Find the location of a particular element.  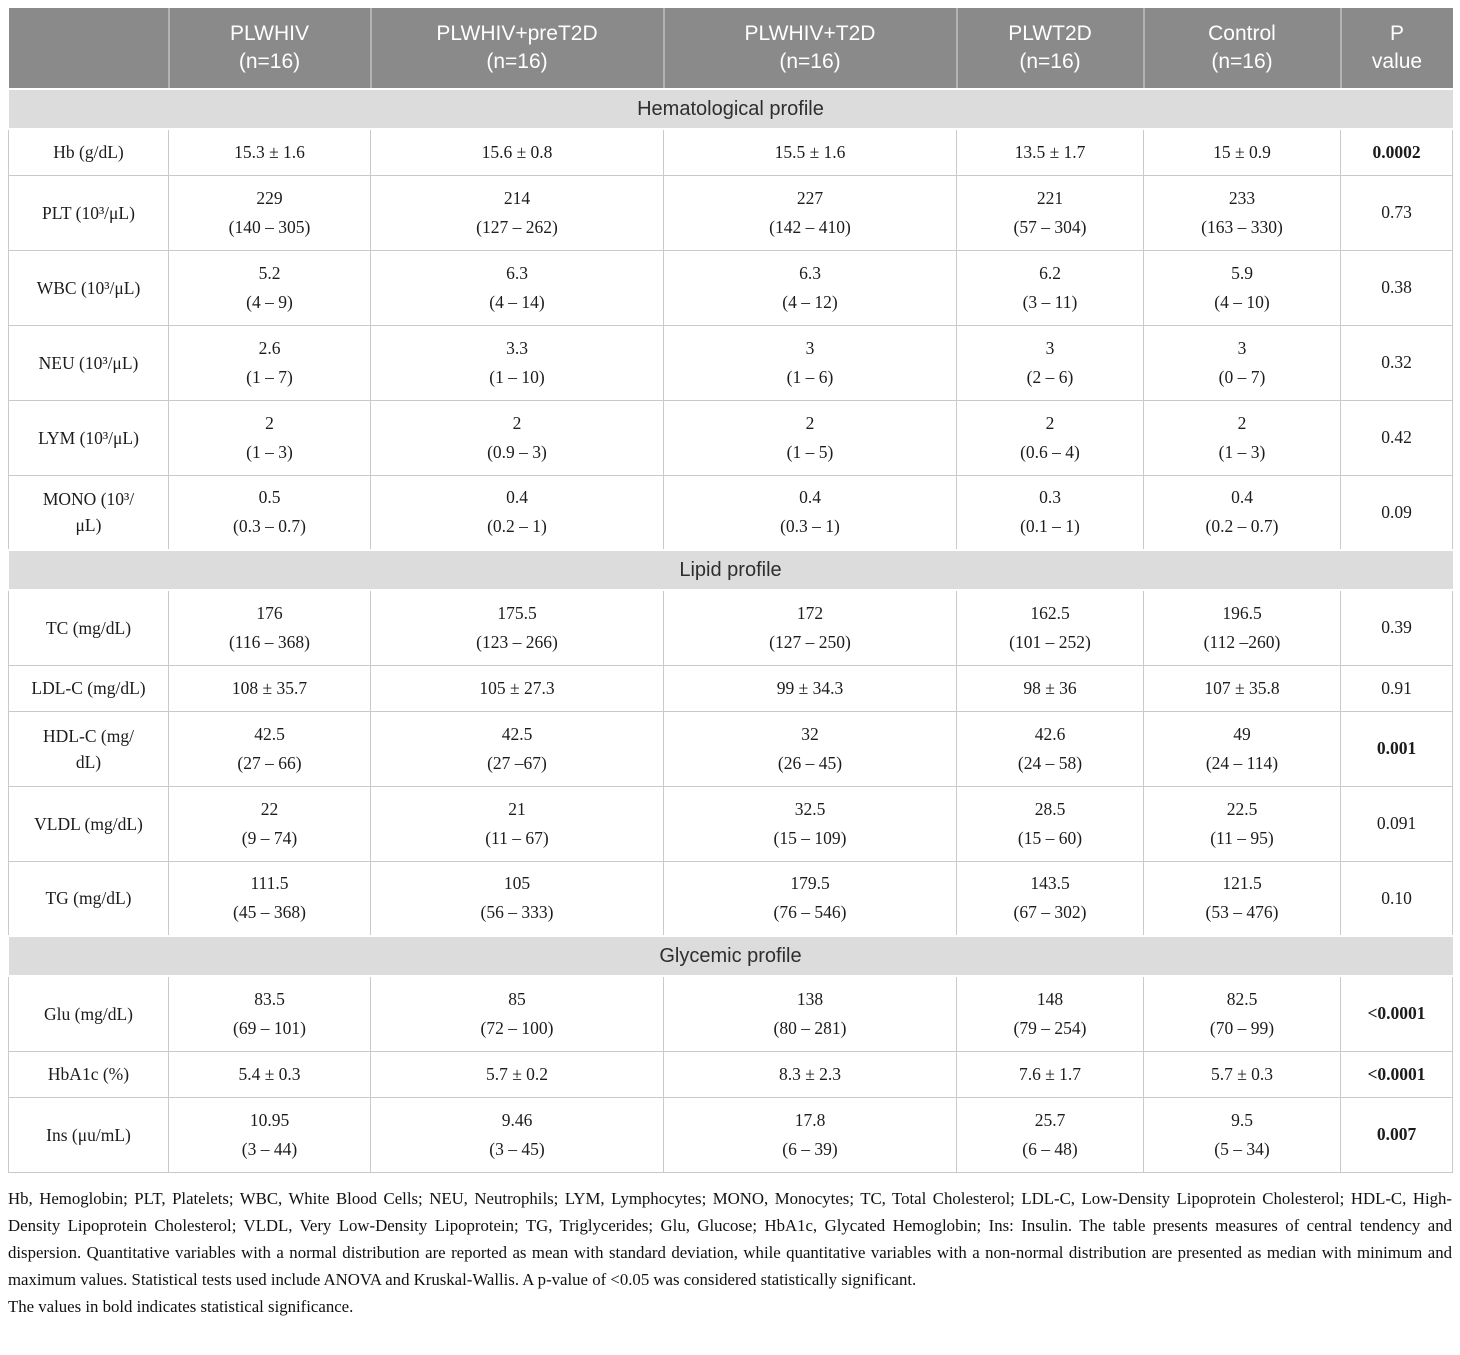

p-value-cell: 0.38 is located at coordinates (1396, 287).